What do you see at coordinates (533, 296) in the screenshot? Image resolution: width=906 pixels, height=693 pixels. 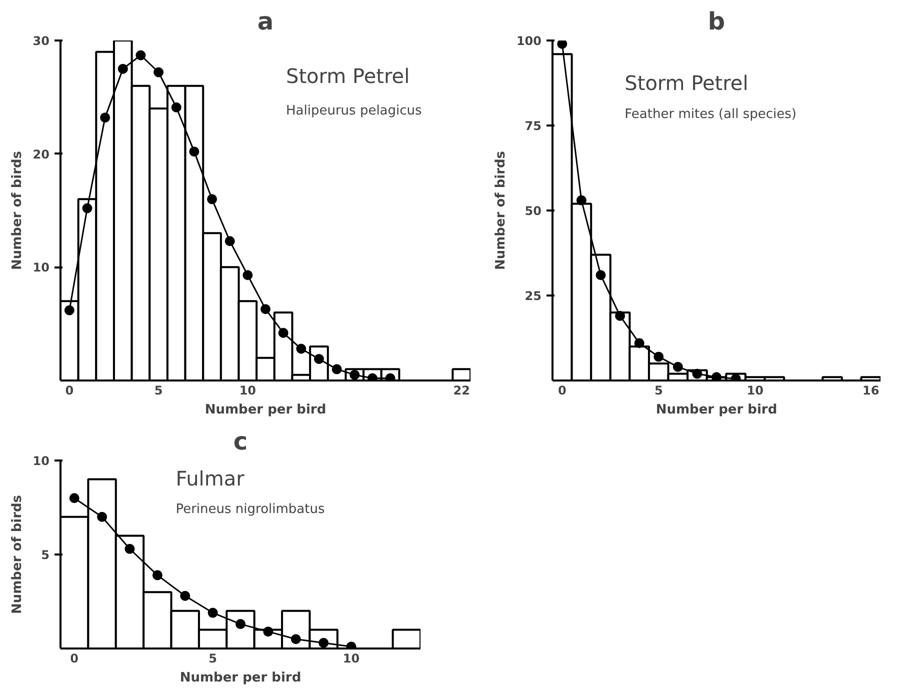 I see `y-tick-label: 25` at bounding box center [533, 296].